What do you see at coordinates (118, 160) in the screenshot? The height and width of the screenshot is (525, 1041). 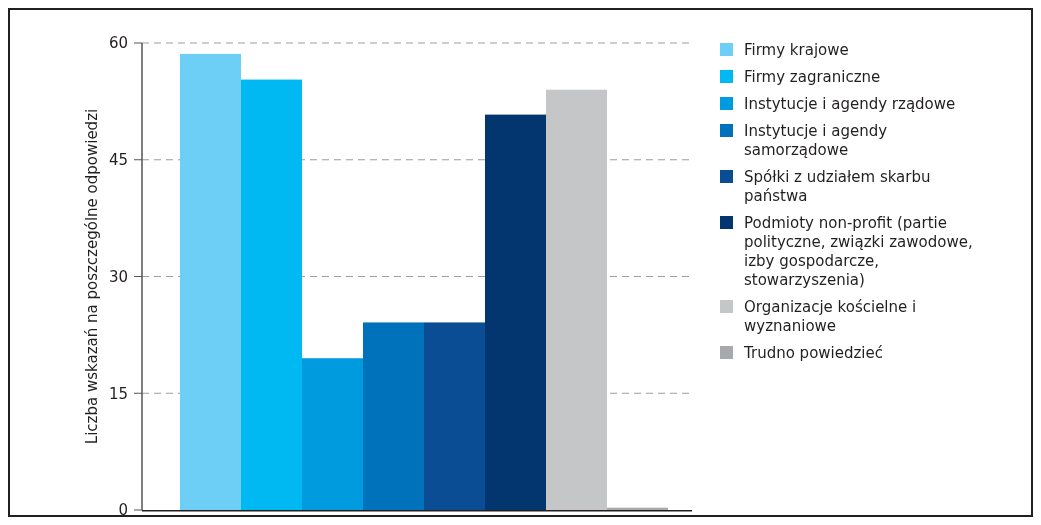 I see `y-tick-label: 45` at bounding box center [118, 160].